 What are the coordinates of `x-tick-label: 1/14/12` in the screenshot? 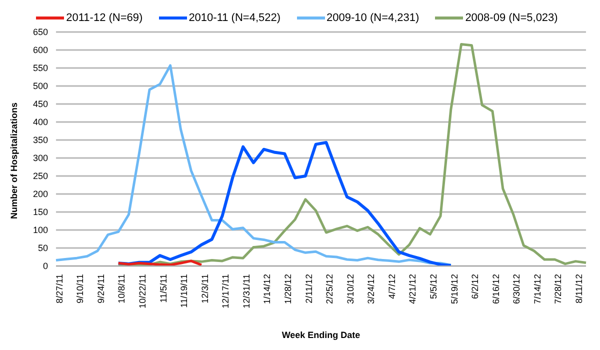 It's located at (267, 289).